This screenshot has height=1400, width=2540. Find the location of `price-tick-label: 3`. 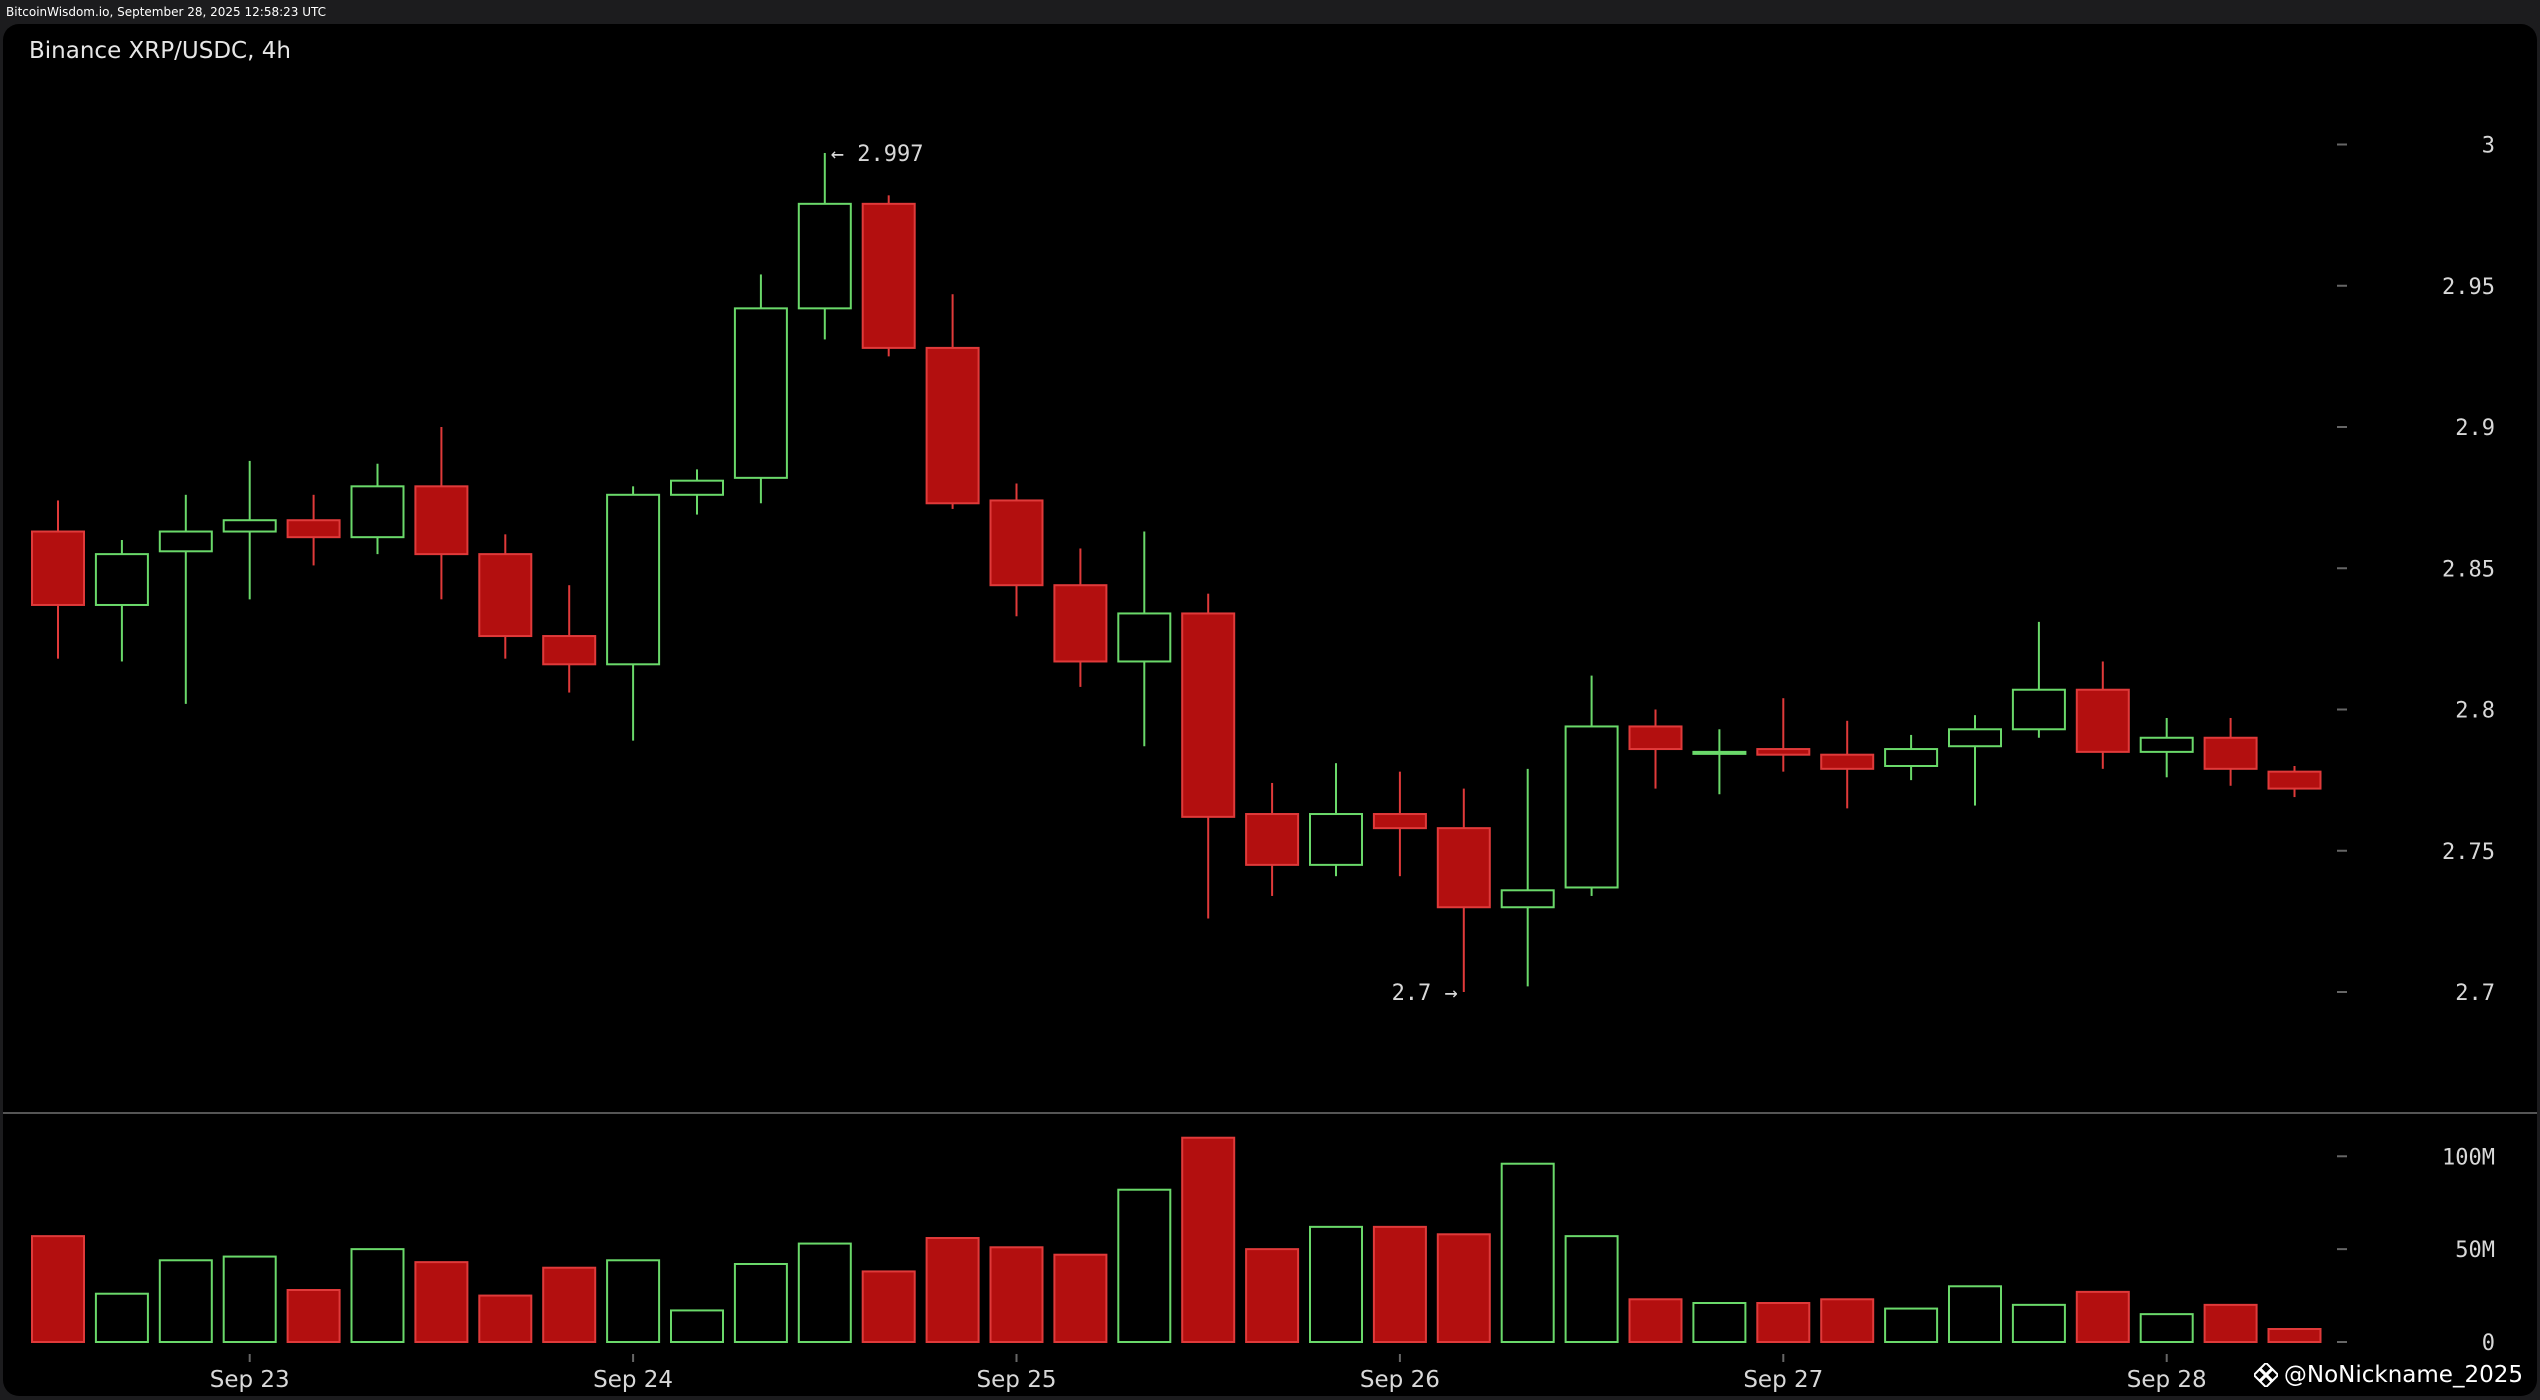

price-tick-label: 3 is located at coordinates (2488, 146).